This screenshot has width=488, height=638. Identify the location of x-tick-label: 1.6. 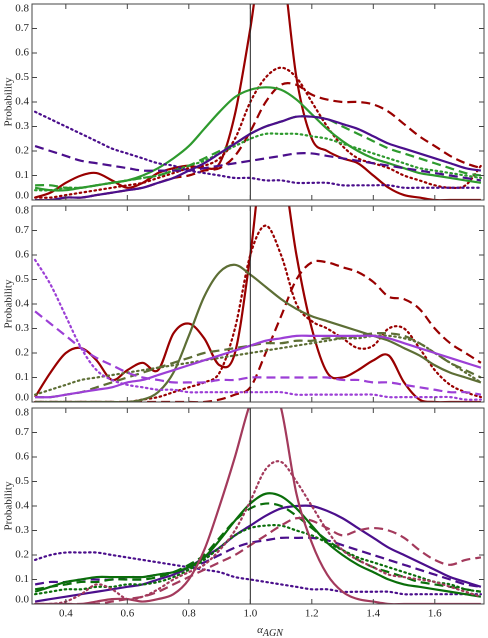
(435, 614).